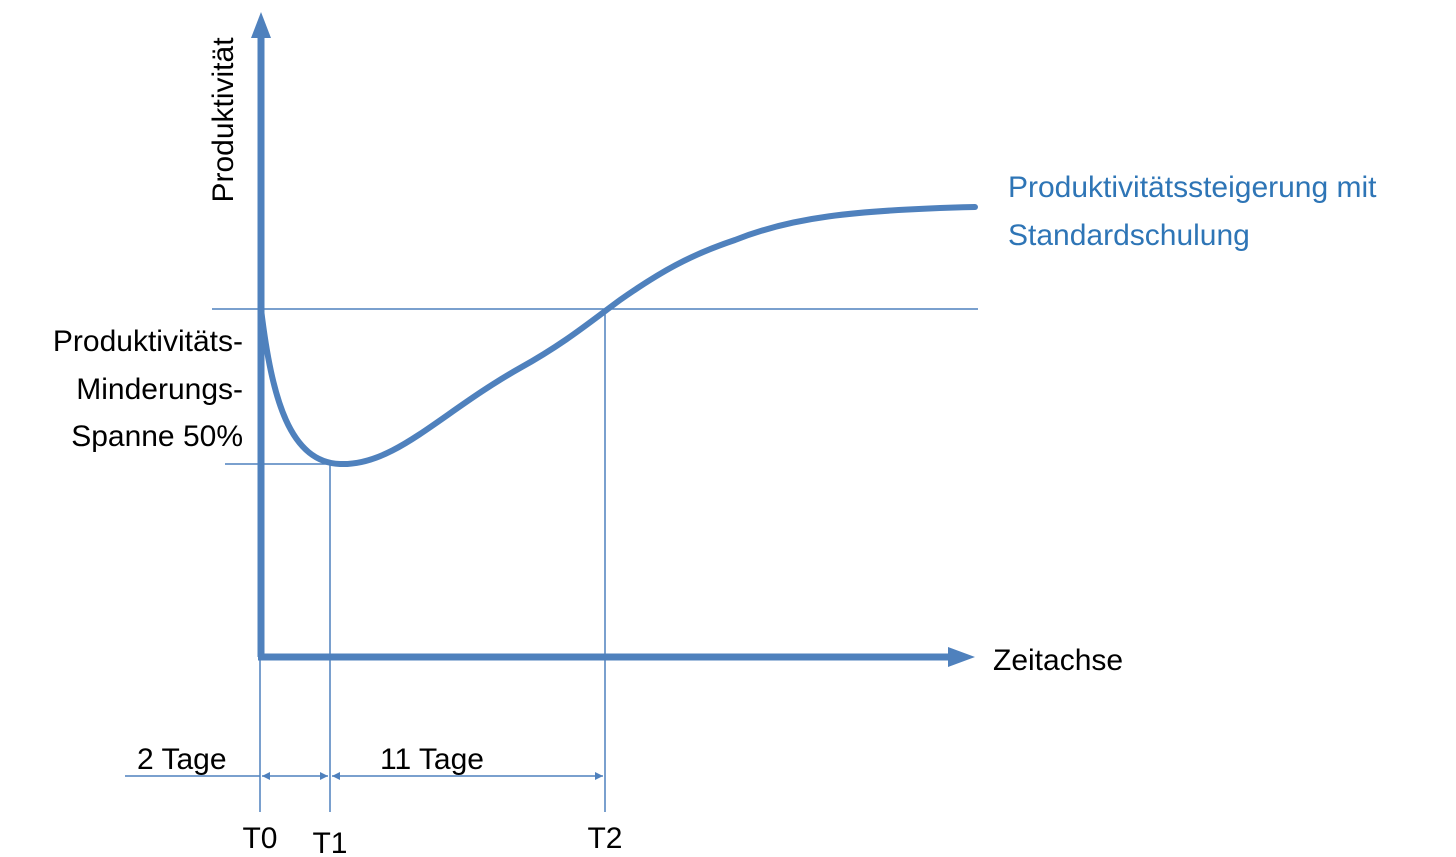  Describe the element at coordinates (1192, 187) in the screenshot. I see `curve-label-line1: Produktivitätssteigerung mit` at that location.